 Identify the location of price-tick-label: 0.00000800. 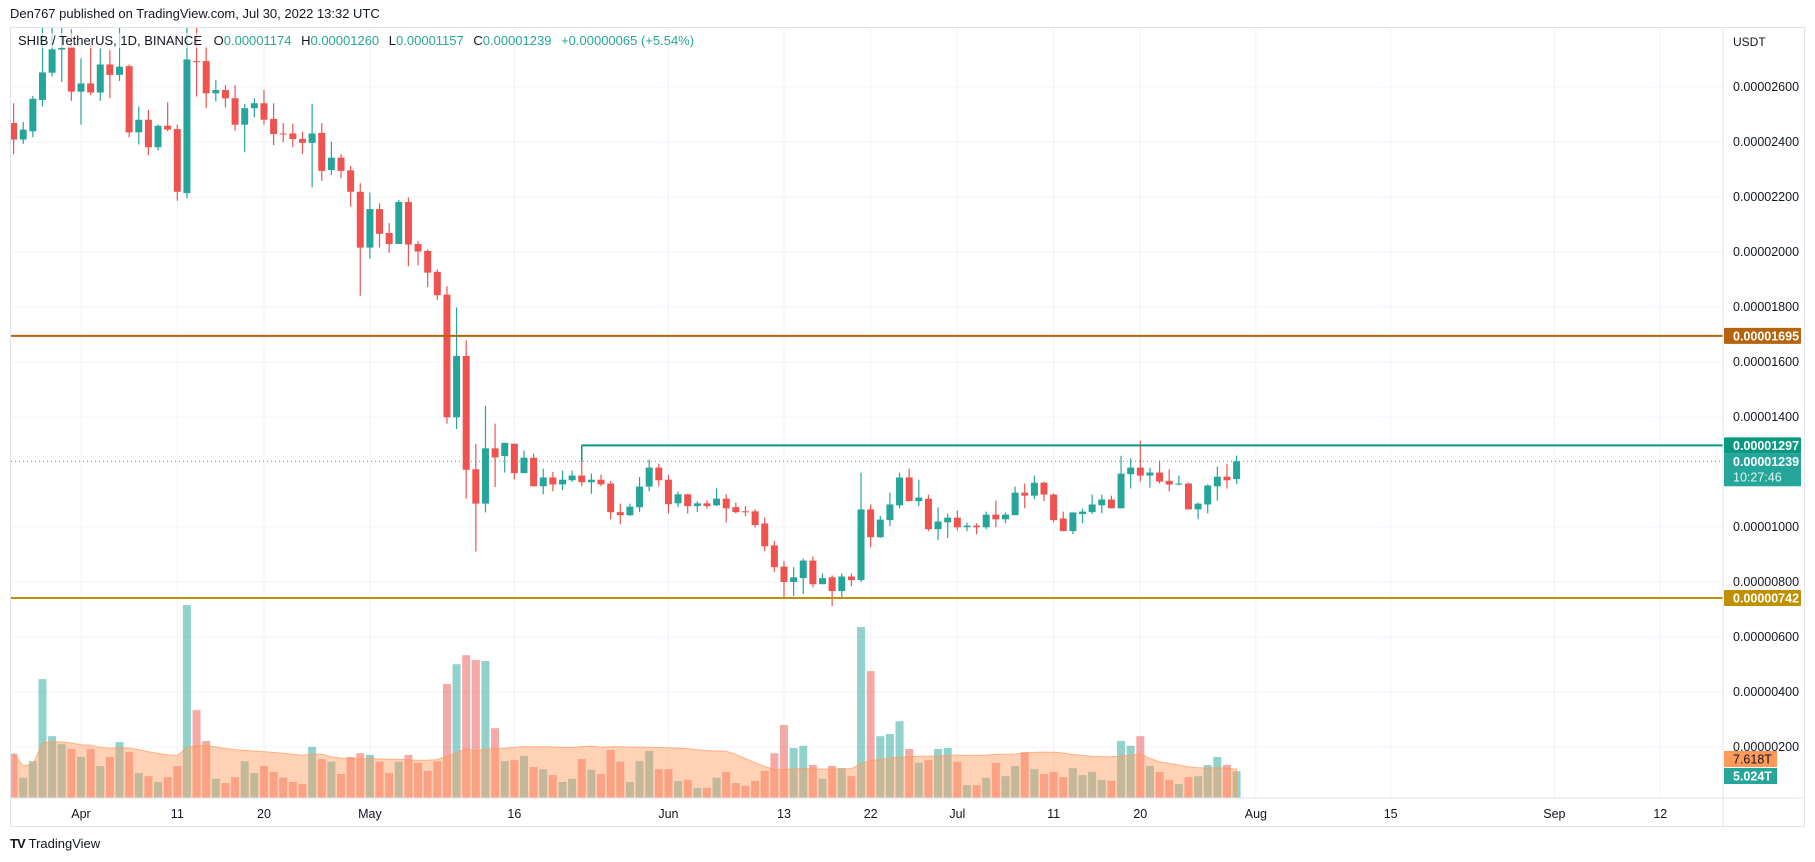
(1766, 582).